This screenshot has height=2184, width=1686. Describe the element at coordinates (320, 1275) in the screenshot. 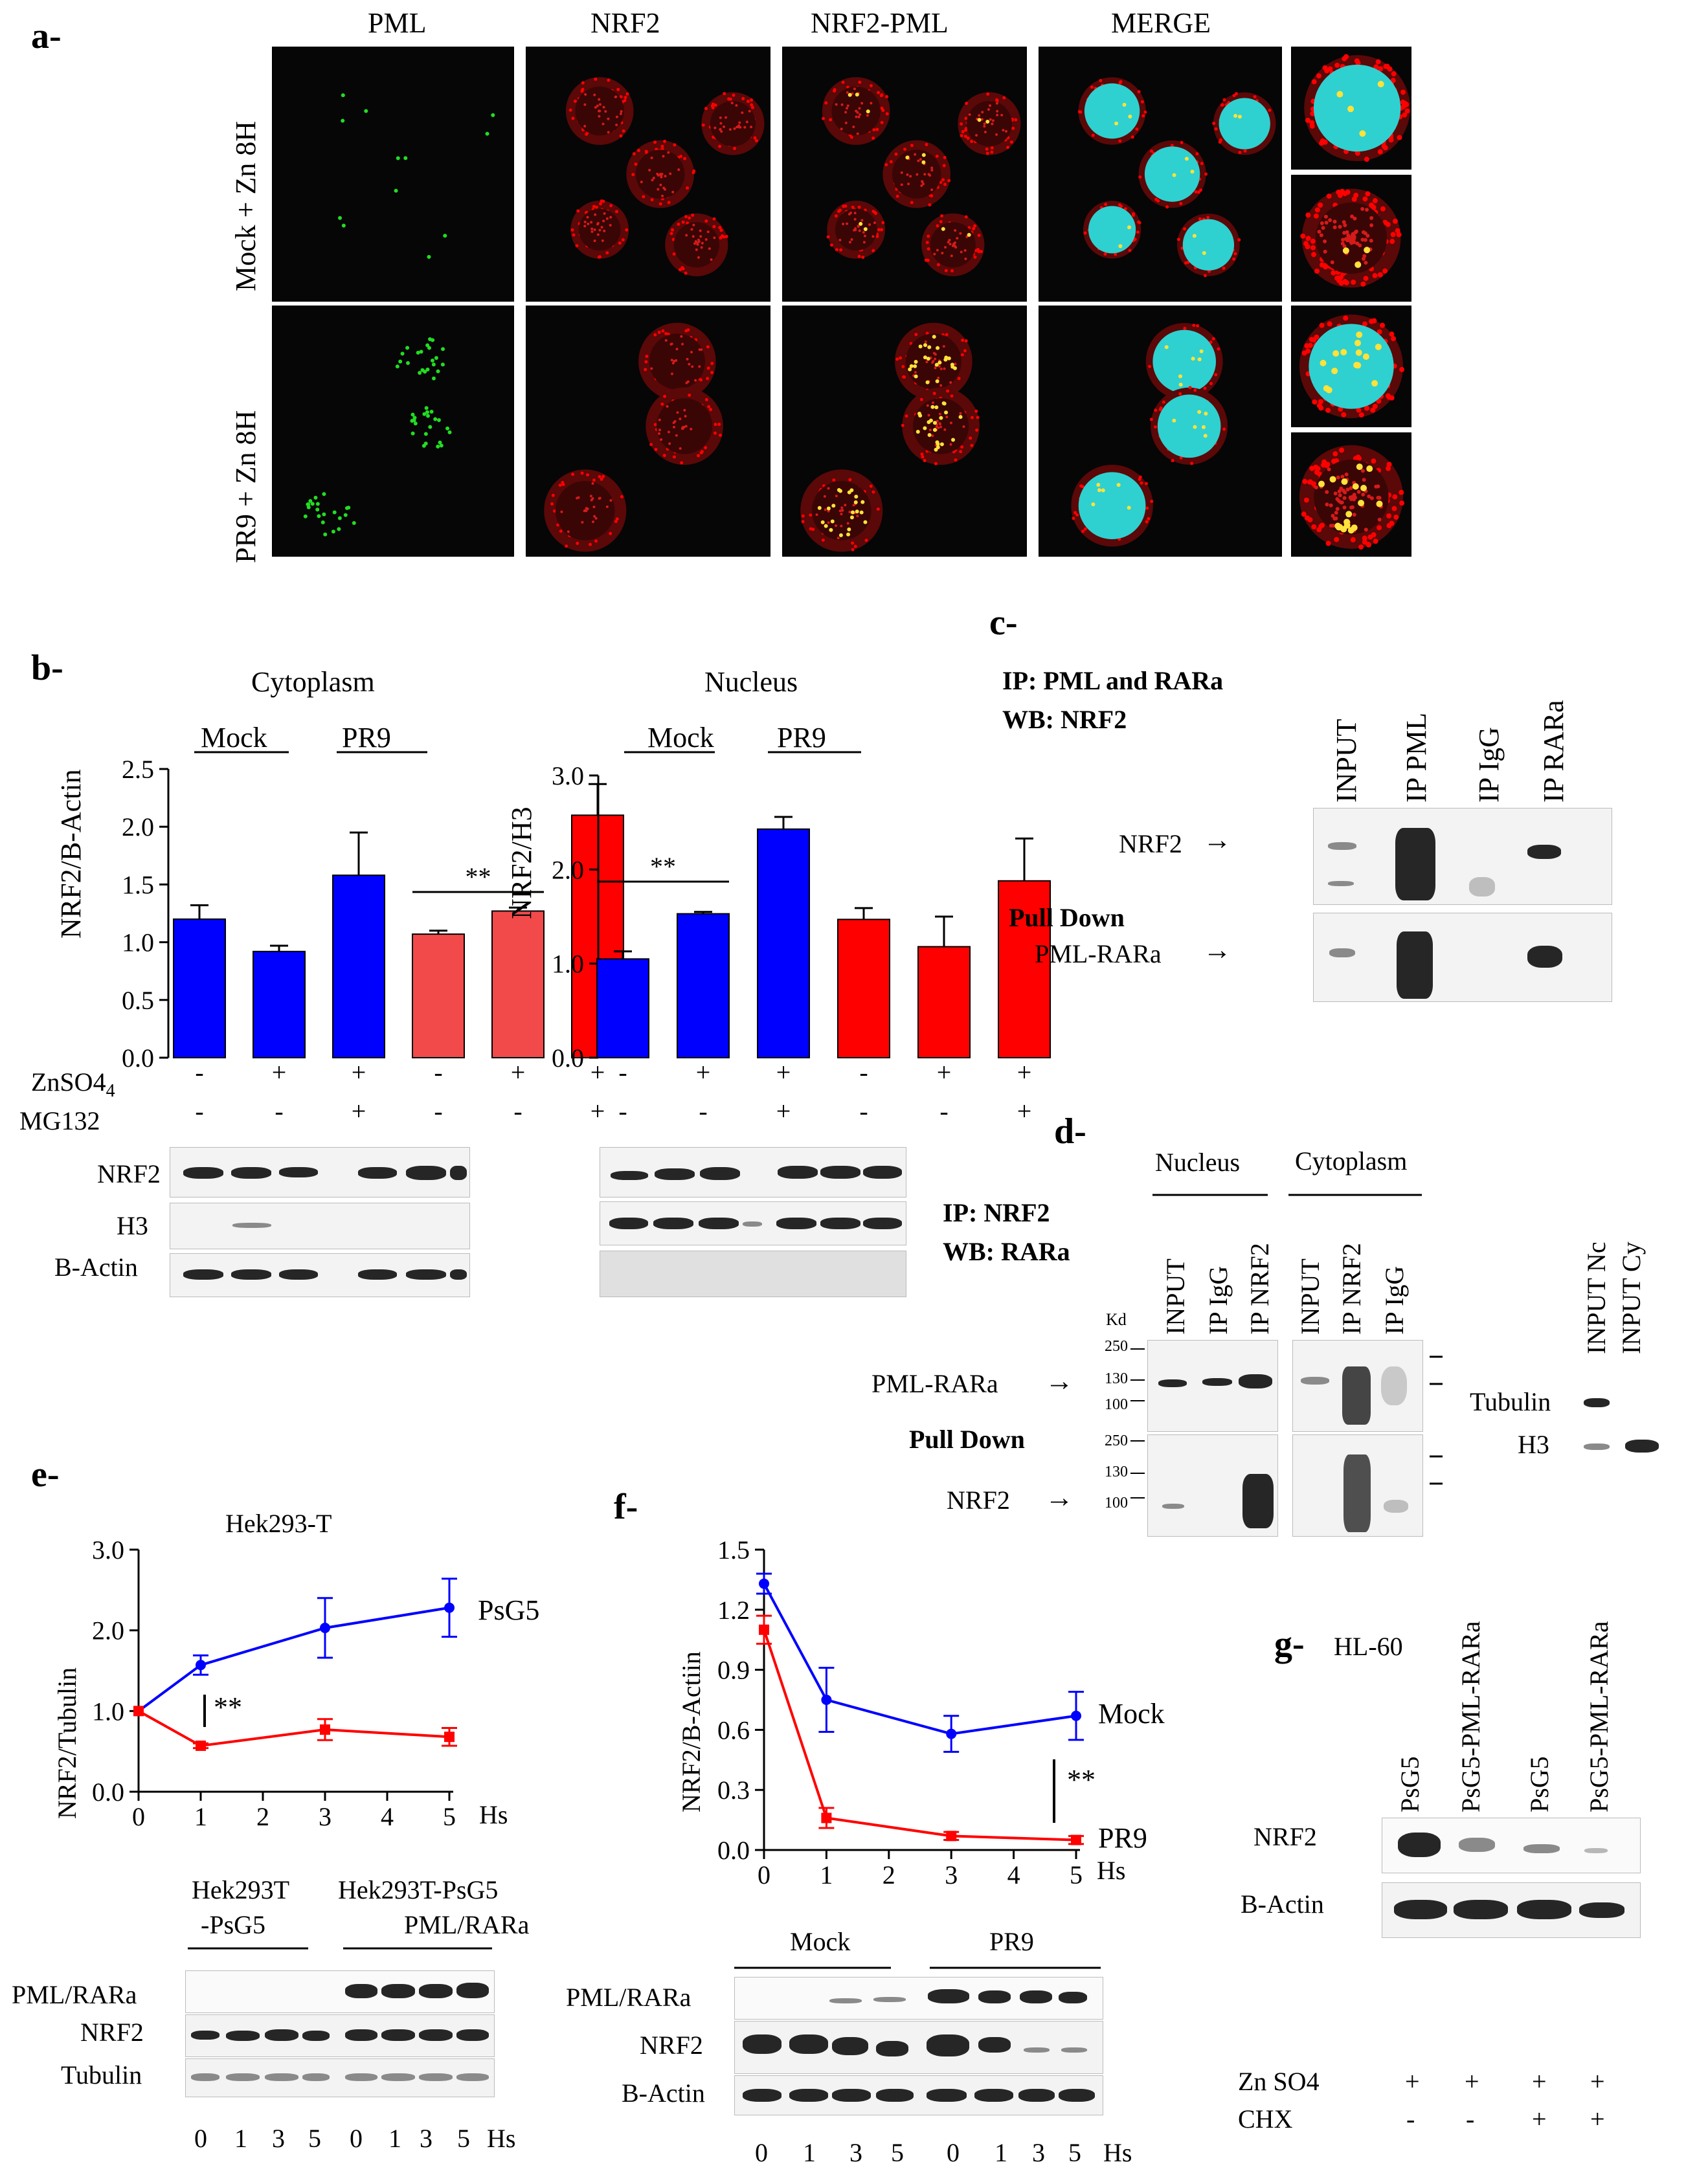

I see `blot-b-cyto-bactin` at that location.